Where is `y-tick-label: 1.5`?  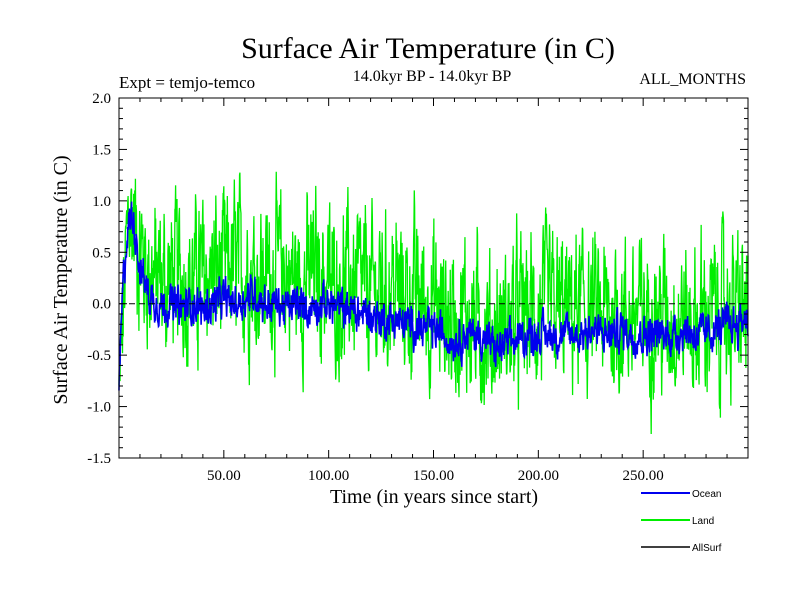
y-tick-label: 1.5 is located at coordinates (101, 150).